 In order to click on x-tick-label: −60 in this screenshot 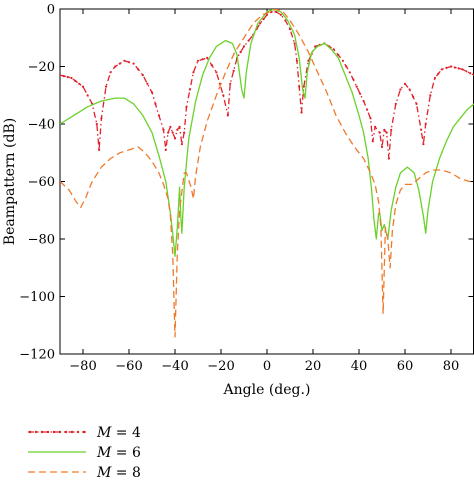, I will do `click(128, 366)`.